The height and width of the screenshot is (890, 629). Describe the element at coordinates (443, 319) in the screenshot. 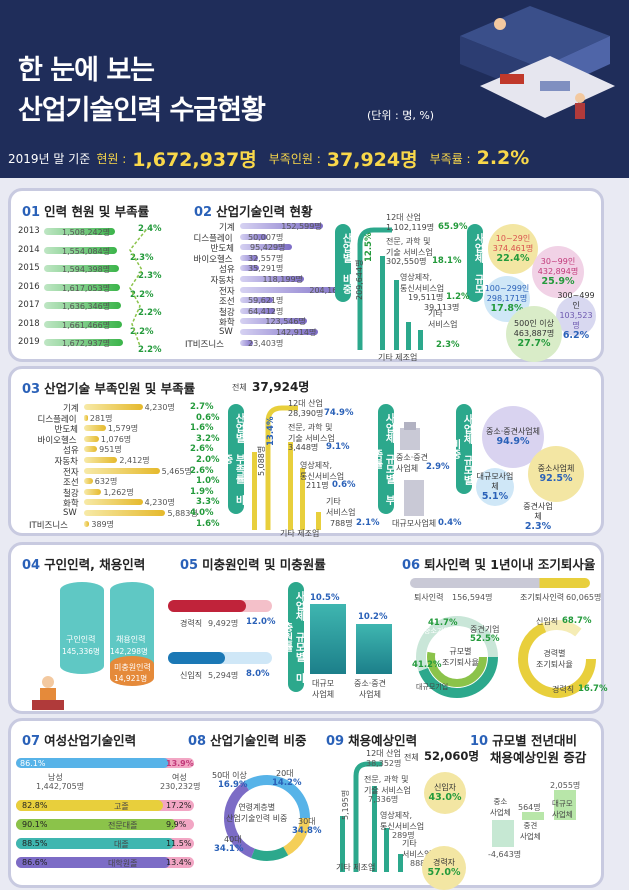

I see `s02-share-4-label: 기타 서비스업` at that location.